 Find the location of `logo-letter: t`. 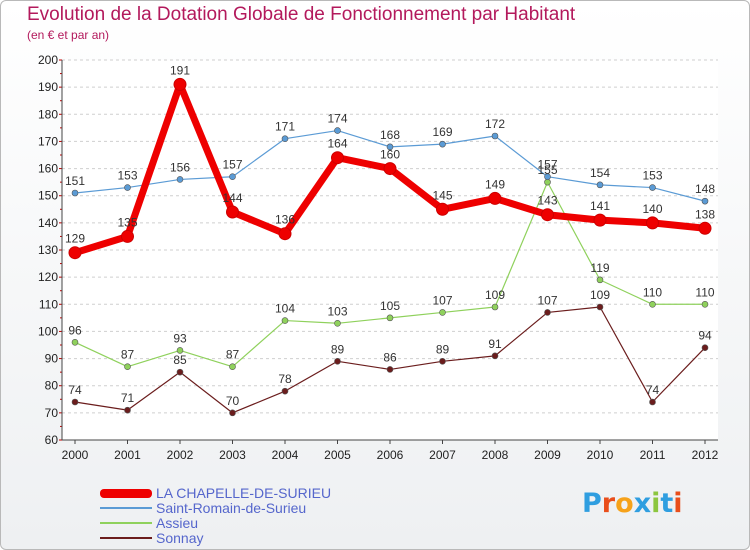

logo-letter: t is located at coordinates (667, 503).